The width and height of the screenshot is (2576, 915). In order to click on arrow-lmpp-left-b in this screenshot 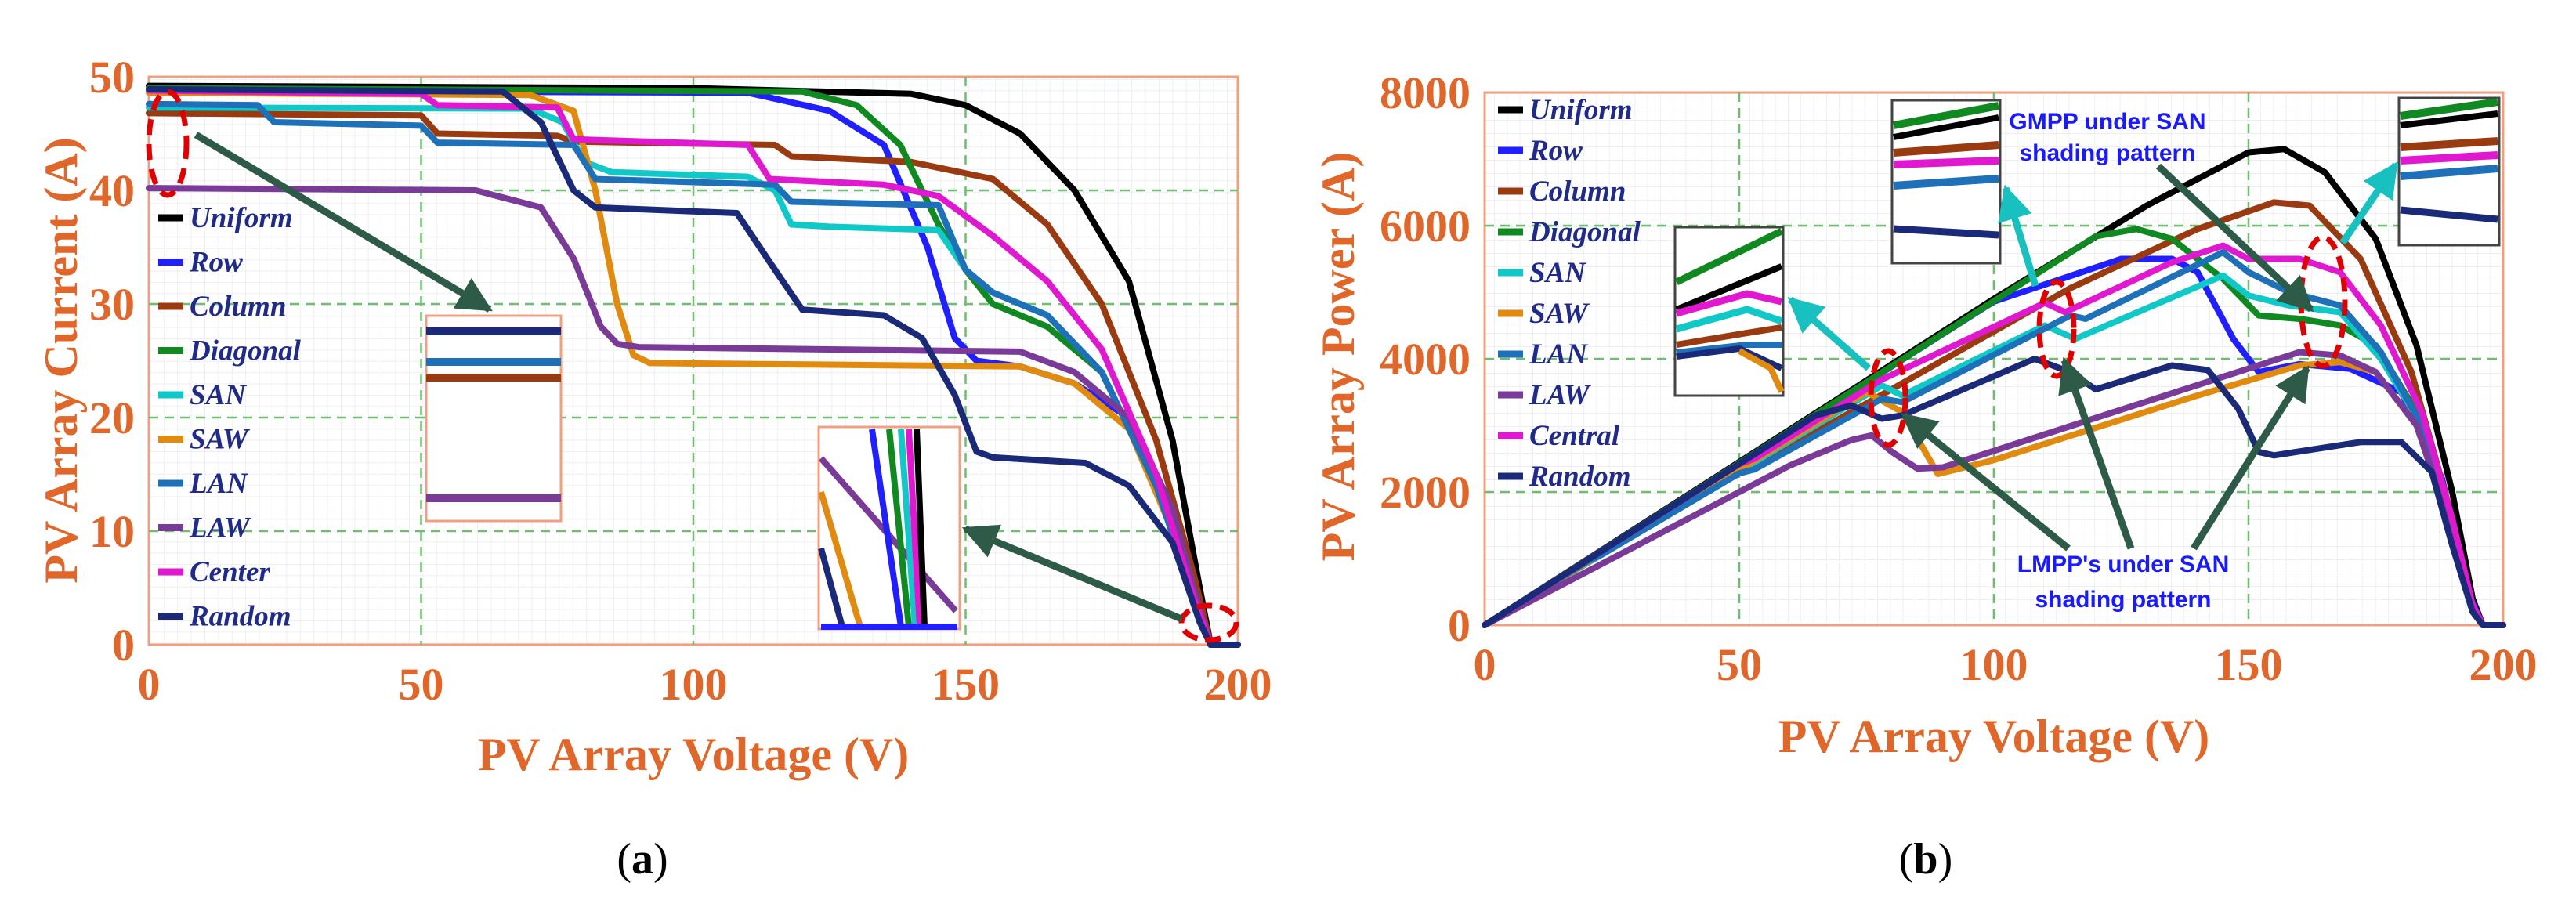, I will do `click(1986, 482)`.